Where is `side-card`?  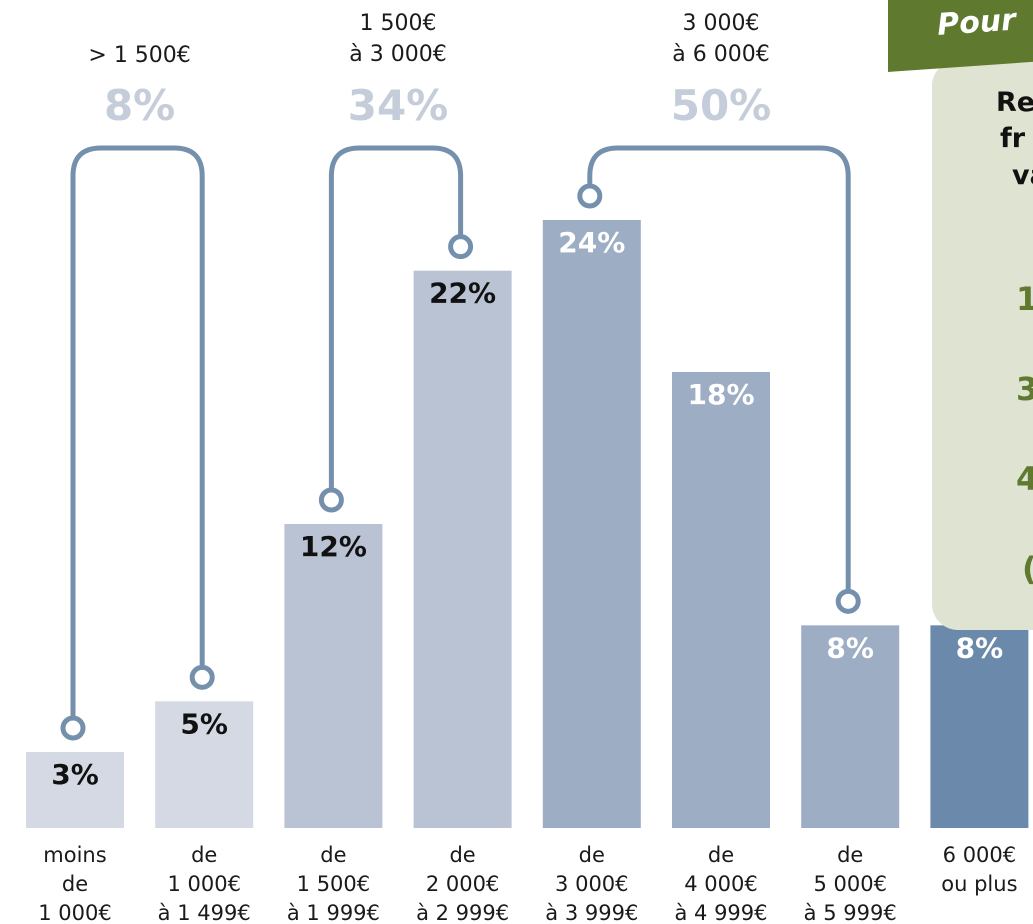 side-card is located at coordinates (982, 345).